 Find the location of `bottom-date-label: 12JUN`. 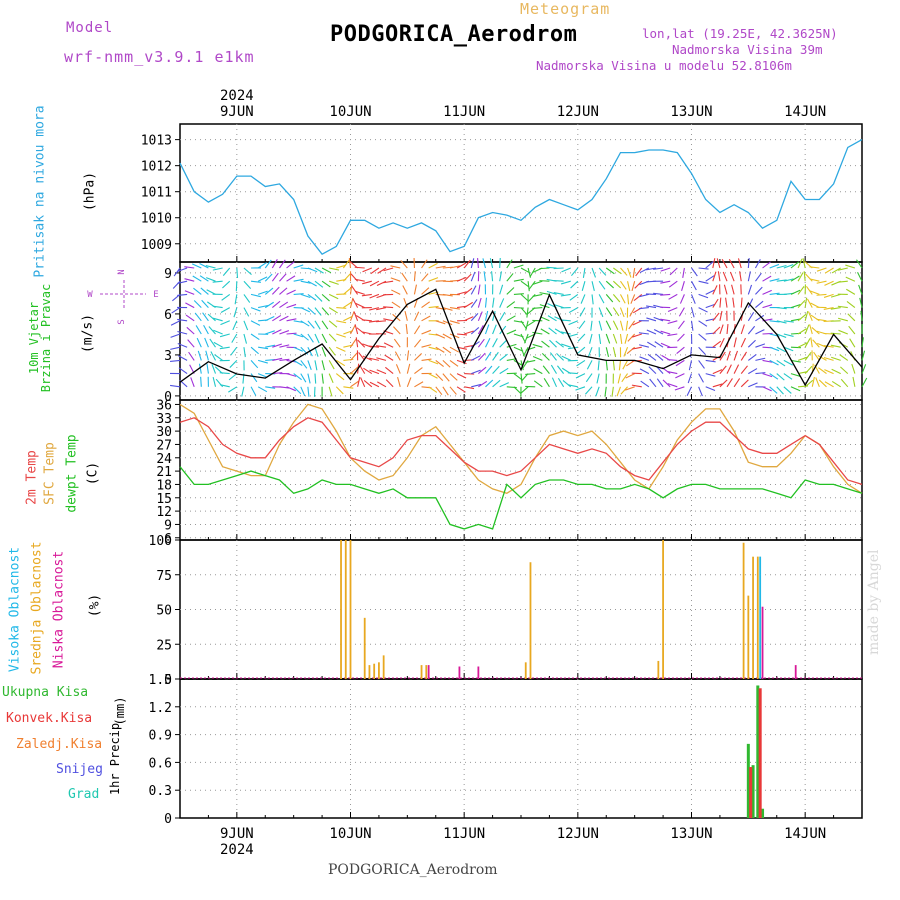

bottom-date-label: 12JUN is located at coordinates (578, 834).